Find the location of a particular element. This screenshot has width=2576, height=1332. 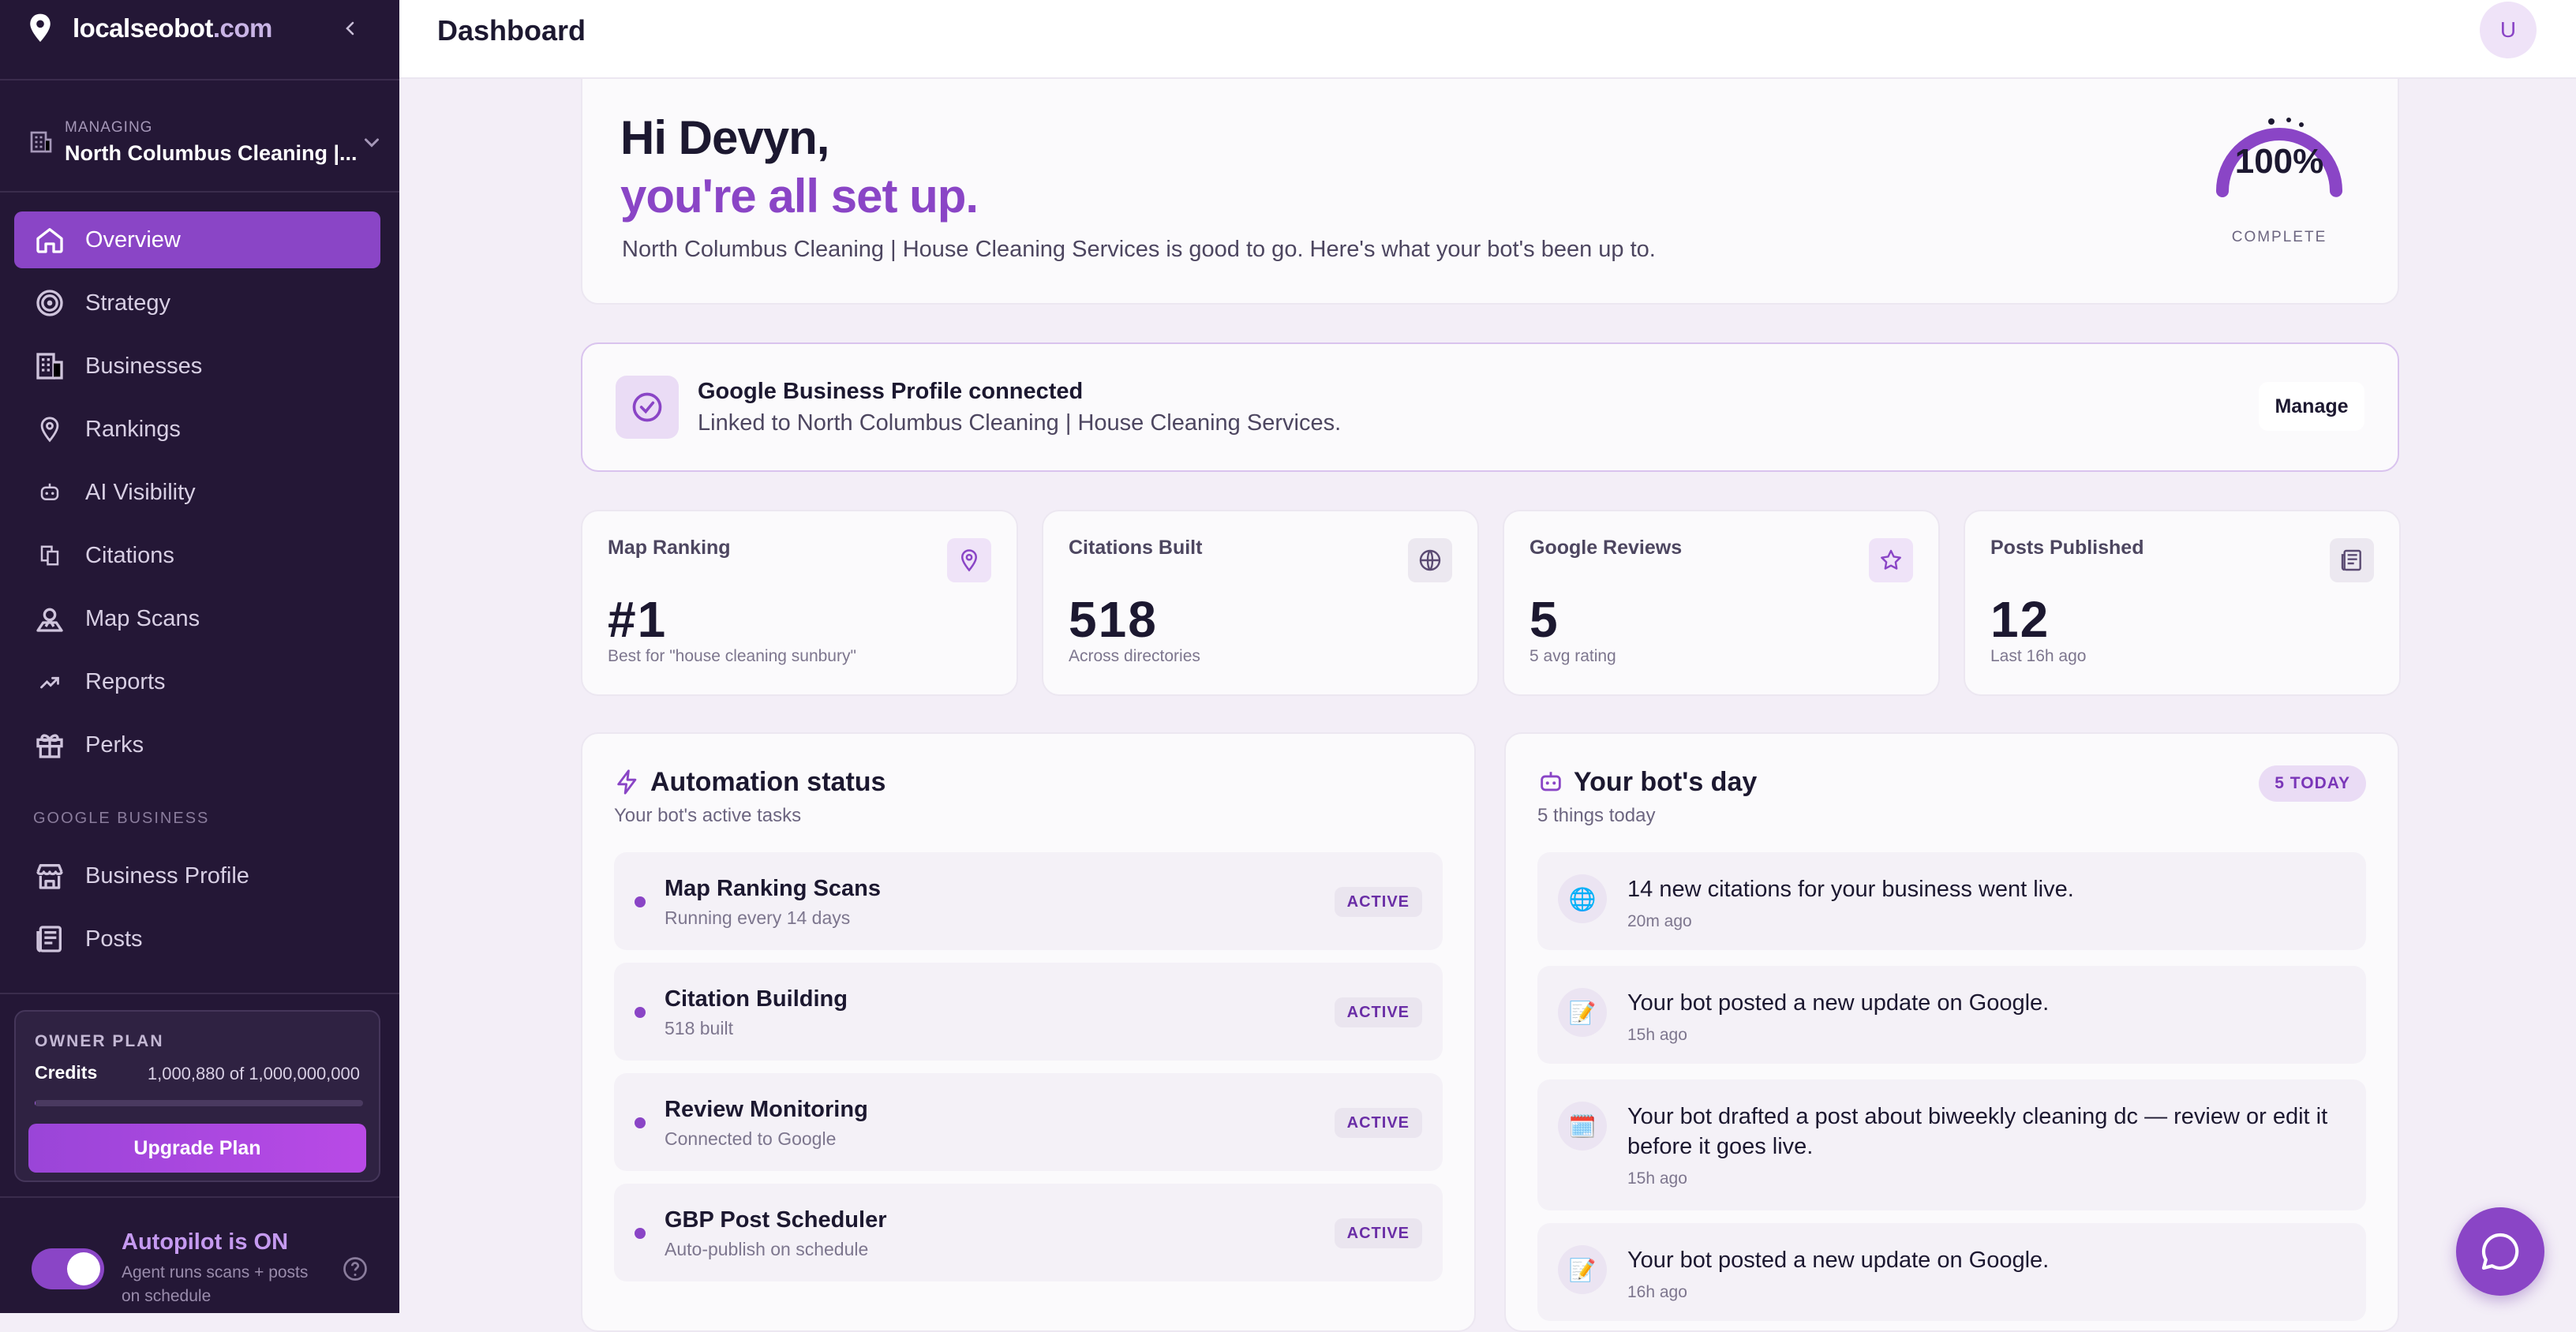

autopilot-description: Agent runs scans + posts on schedule is located at coordinates (224, 1284).